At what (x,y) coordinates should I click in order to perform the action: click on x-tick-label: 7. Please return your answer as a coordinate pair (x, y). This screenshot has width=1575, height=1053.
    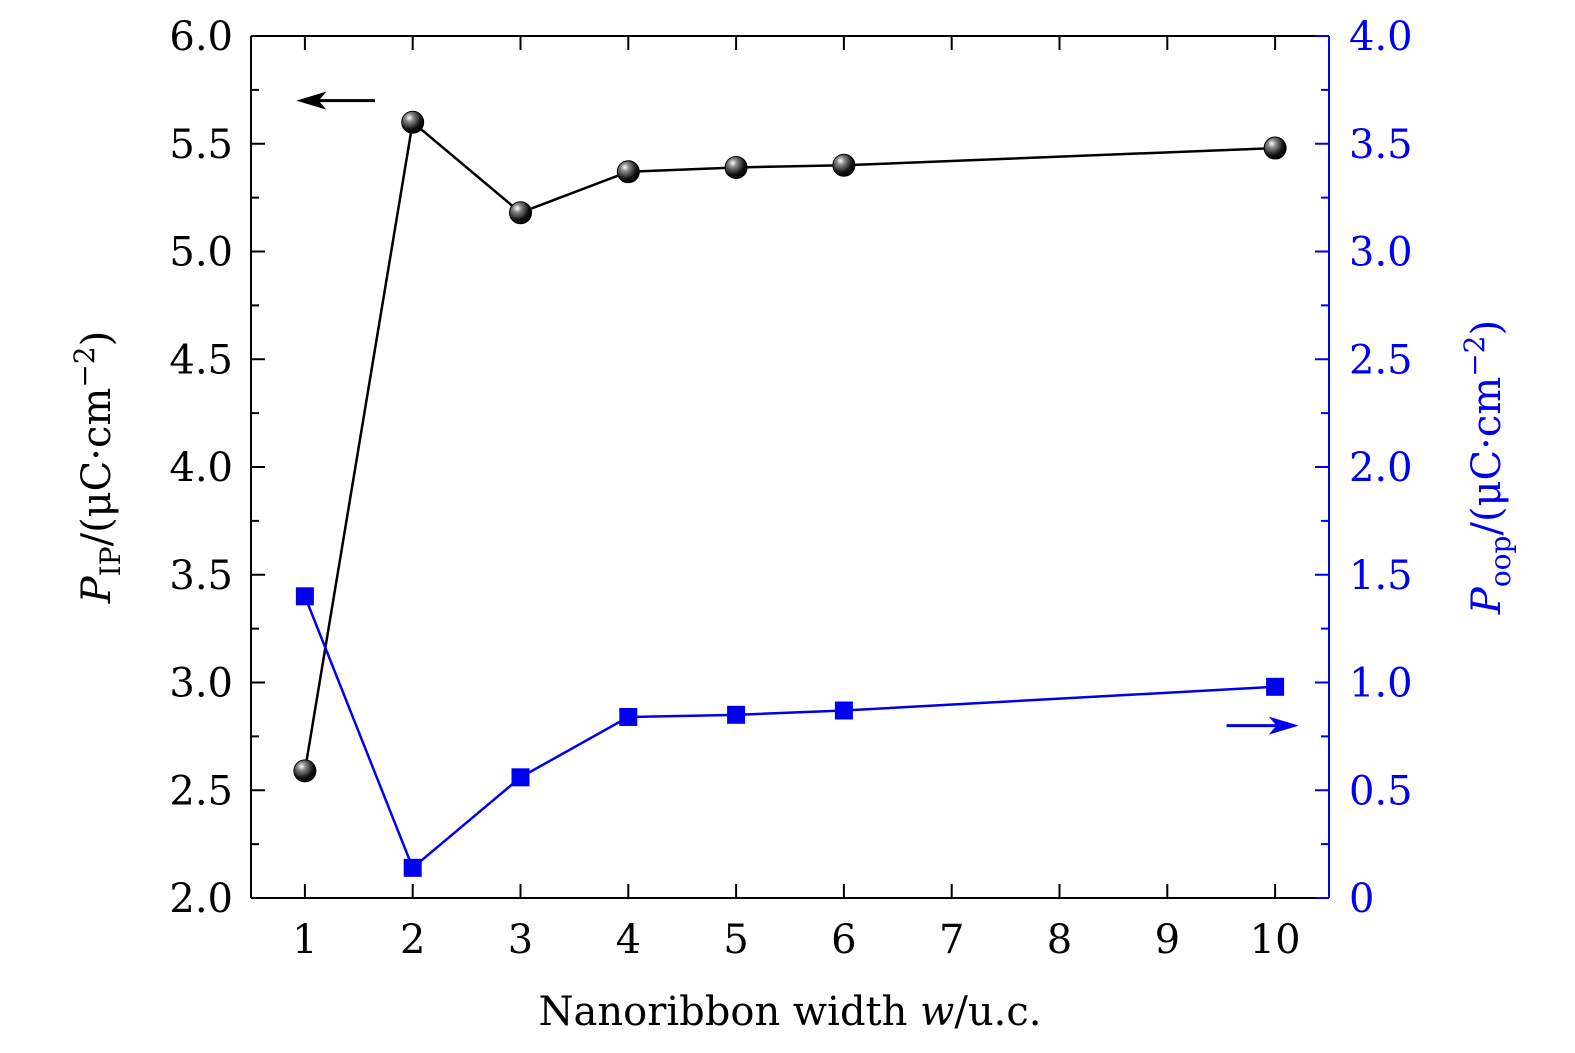
    Looking at the image, I should click on (951, 940).